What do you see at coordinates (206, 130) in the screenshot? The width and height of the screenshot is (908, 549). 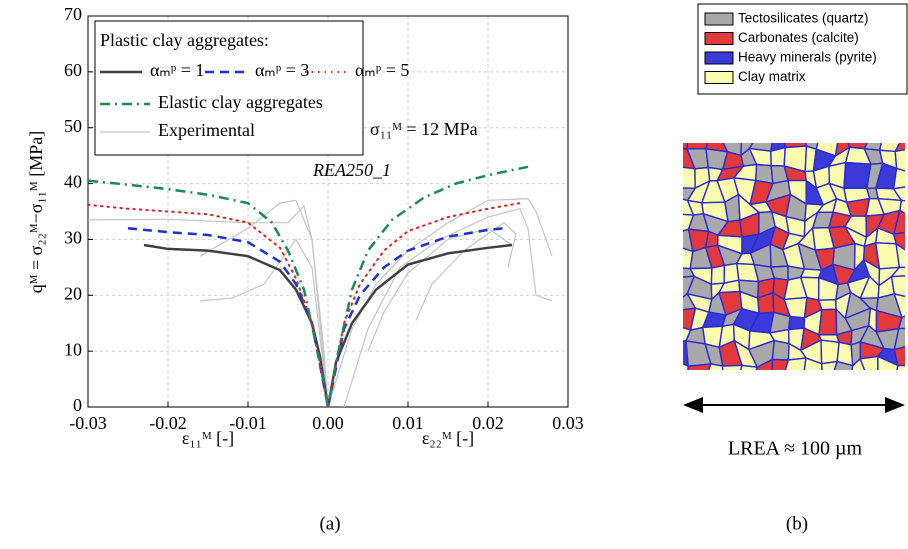 I see `legend-label: Experimental` at bounding box center [206, 130].